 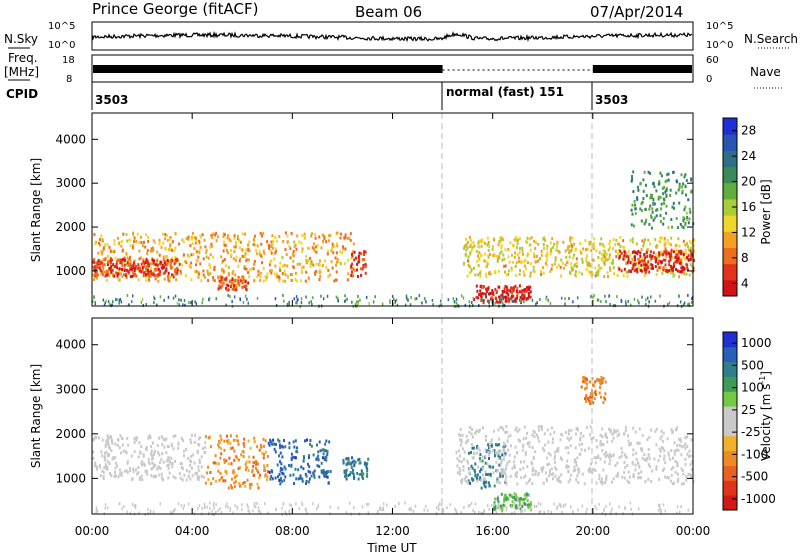 What do you see at coordinates (392, 531) in the screenshot?
I see `x-tick-label: 12:00` at bounding box center [392, 531].